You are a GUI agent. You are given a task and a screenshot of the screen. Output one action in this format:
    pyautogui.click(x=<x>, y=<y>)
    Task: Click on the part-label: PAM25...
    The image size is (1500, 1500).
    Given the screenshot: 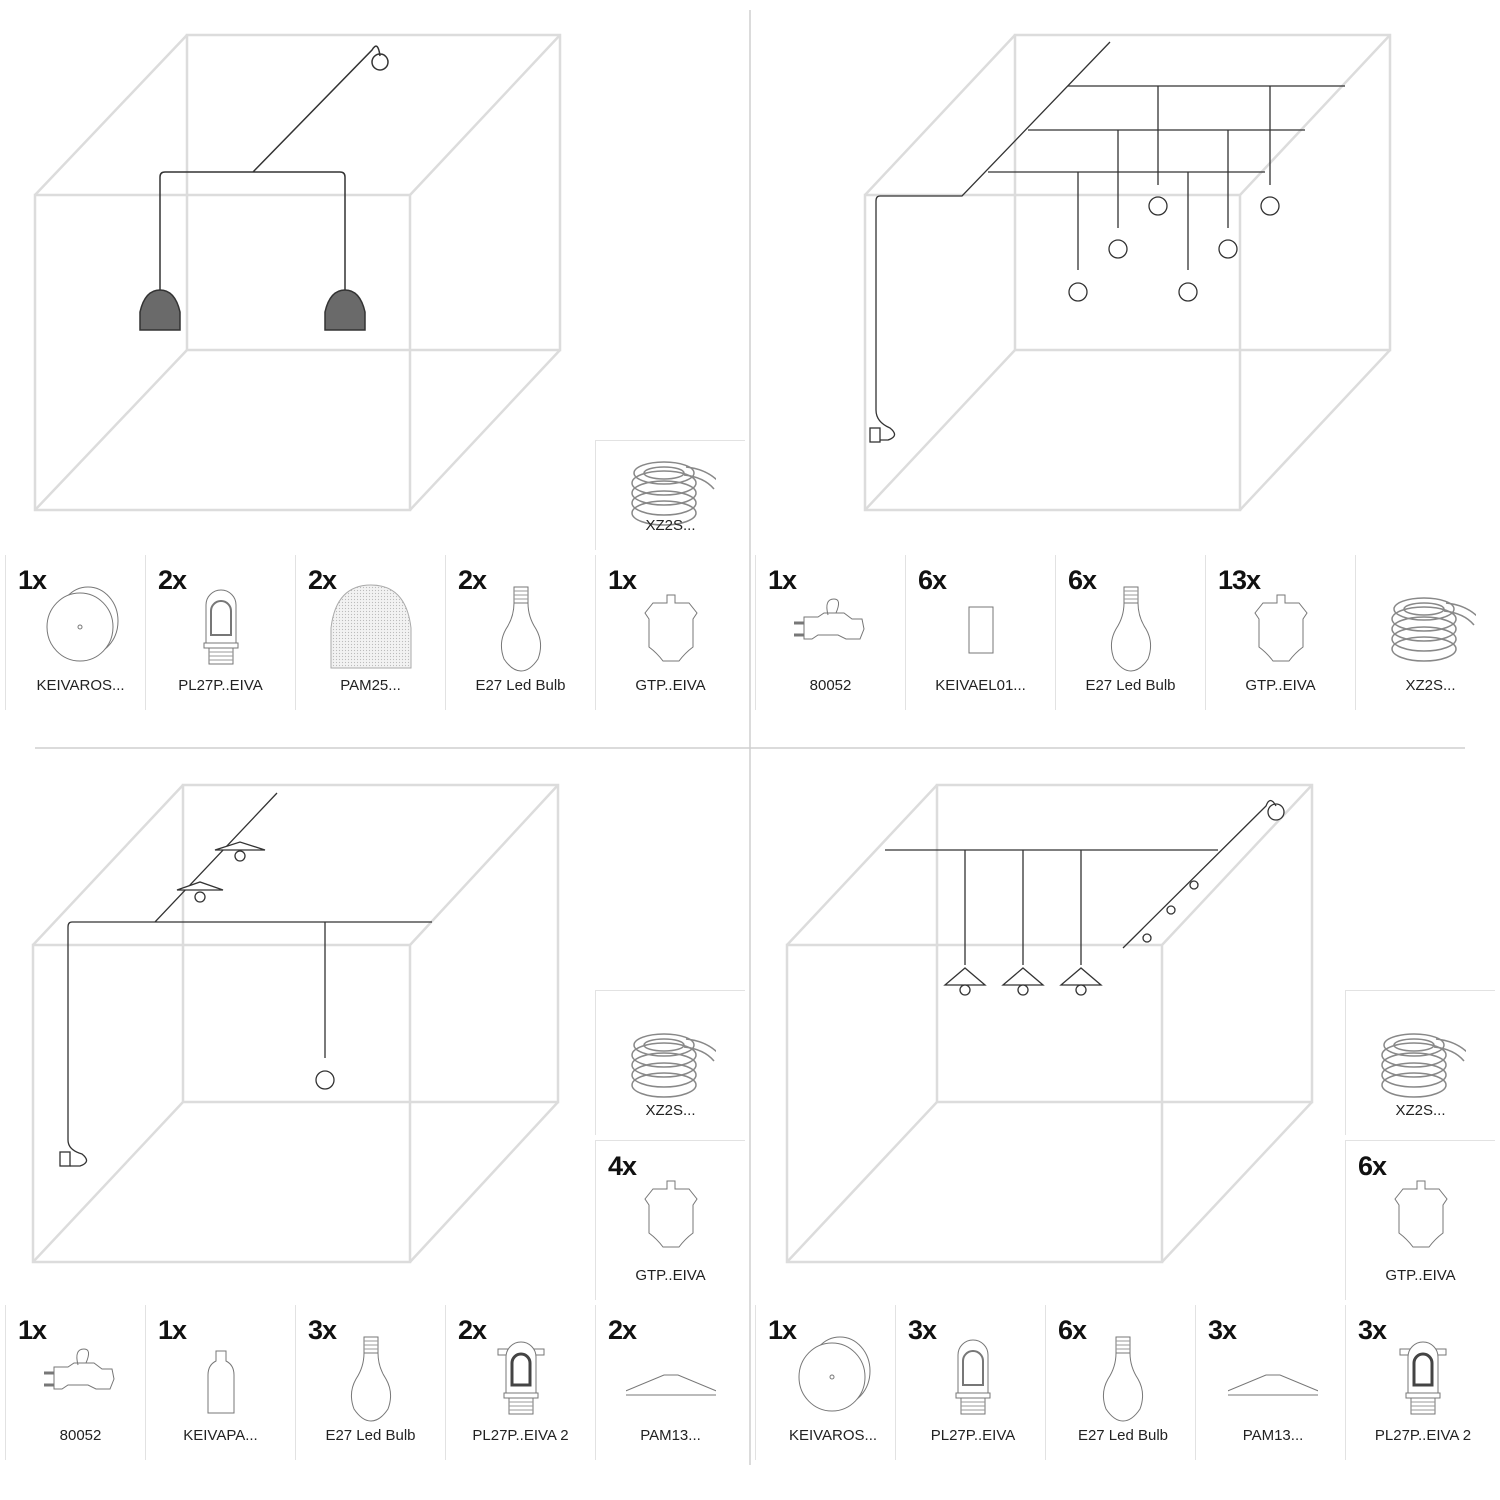 What is the action you would take?
    pyautogui.click(x=370, y=685)
    